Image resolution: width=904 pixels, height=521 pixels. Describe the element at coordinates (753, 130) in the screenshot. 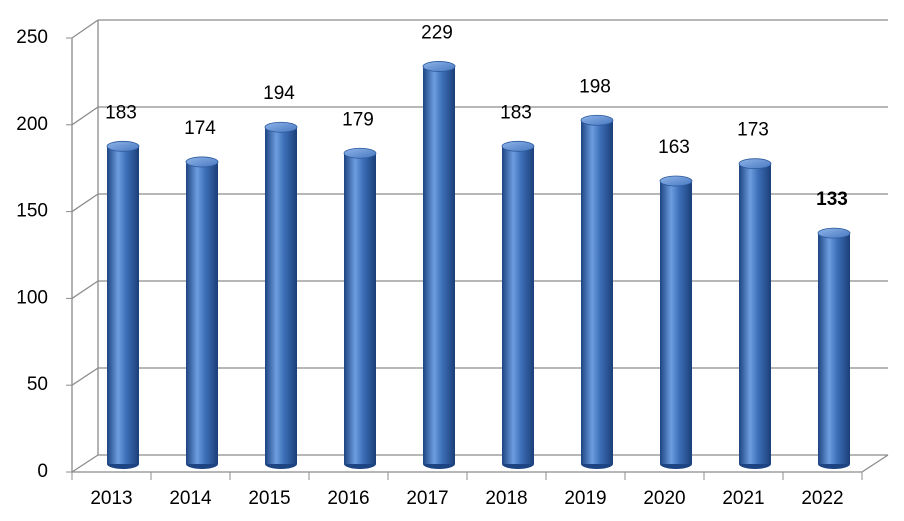

I see `value-label: 173` at that location.